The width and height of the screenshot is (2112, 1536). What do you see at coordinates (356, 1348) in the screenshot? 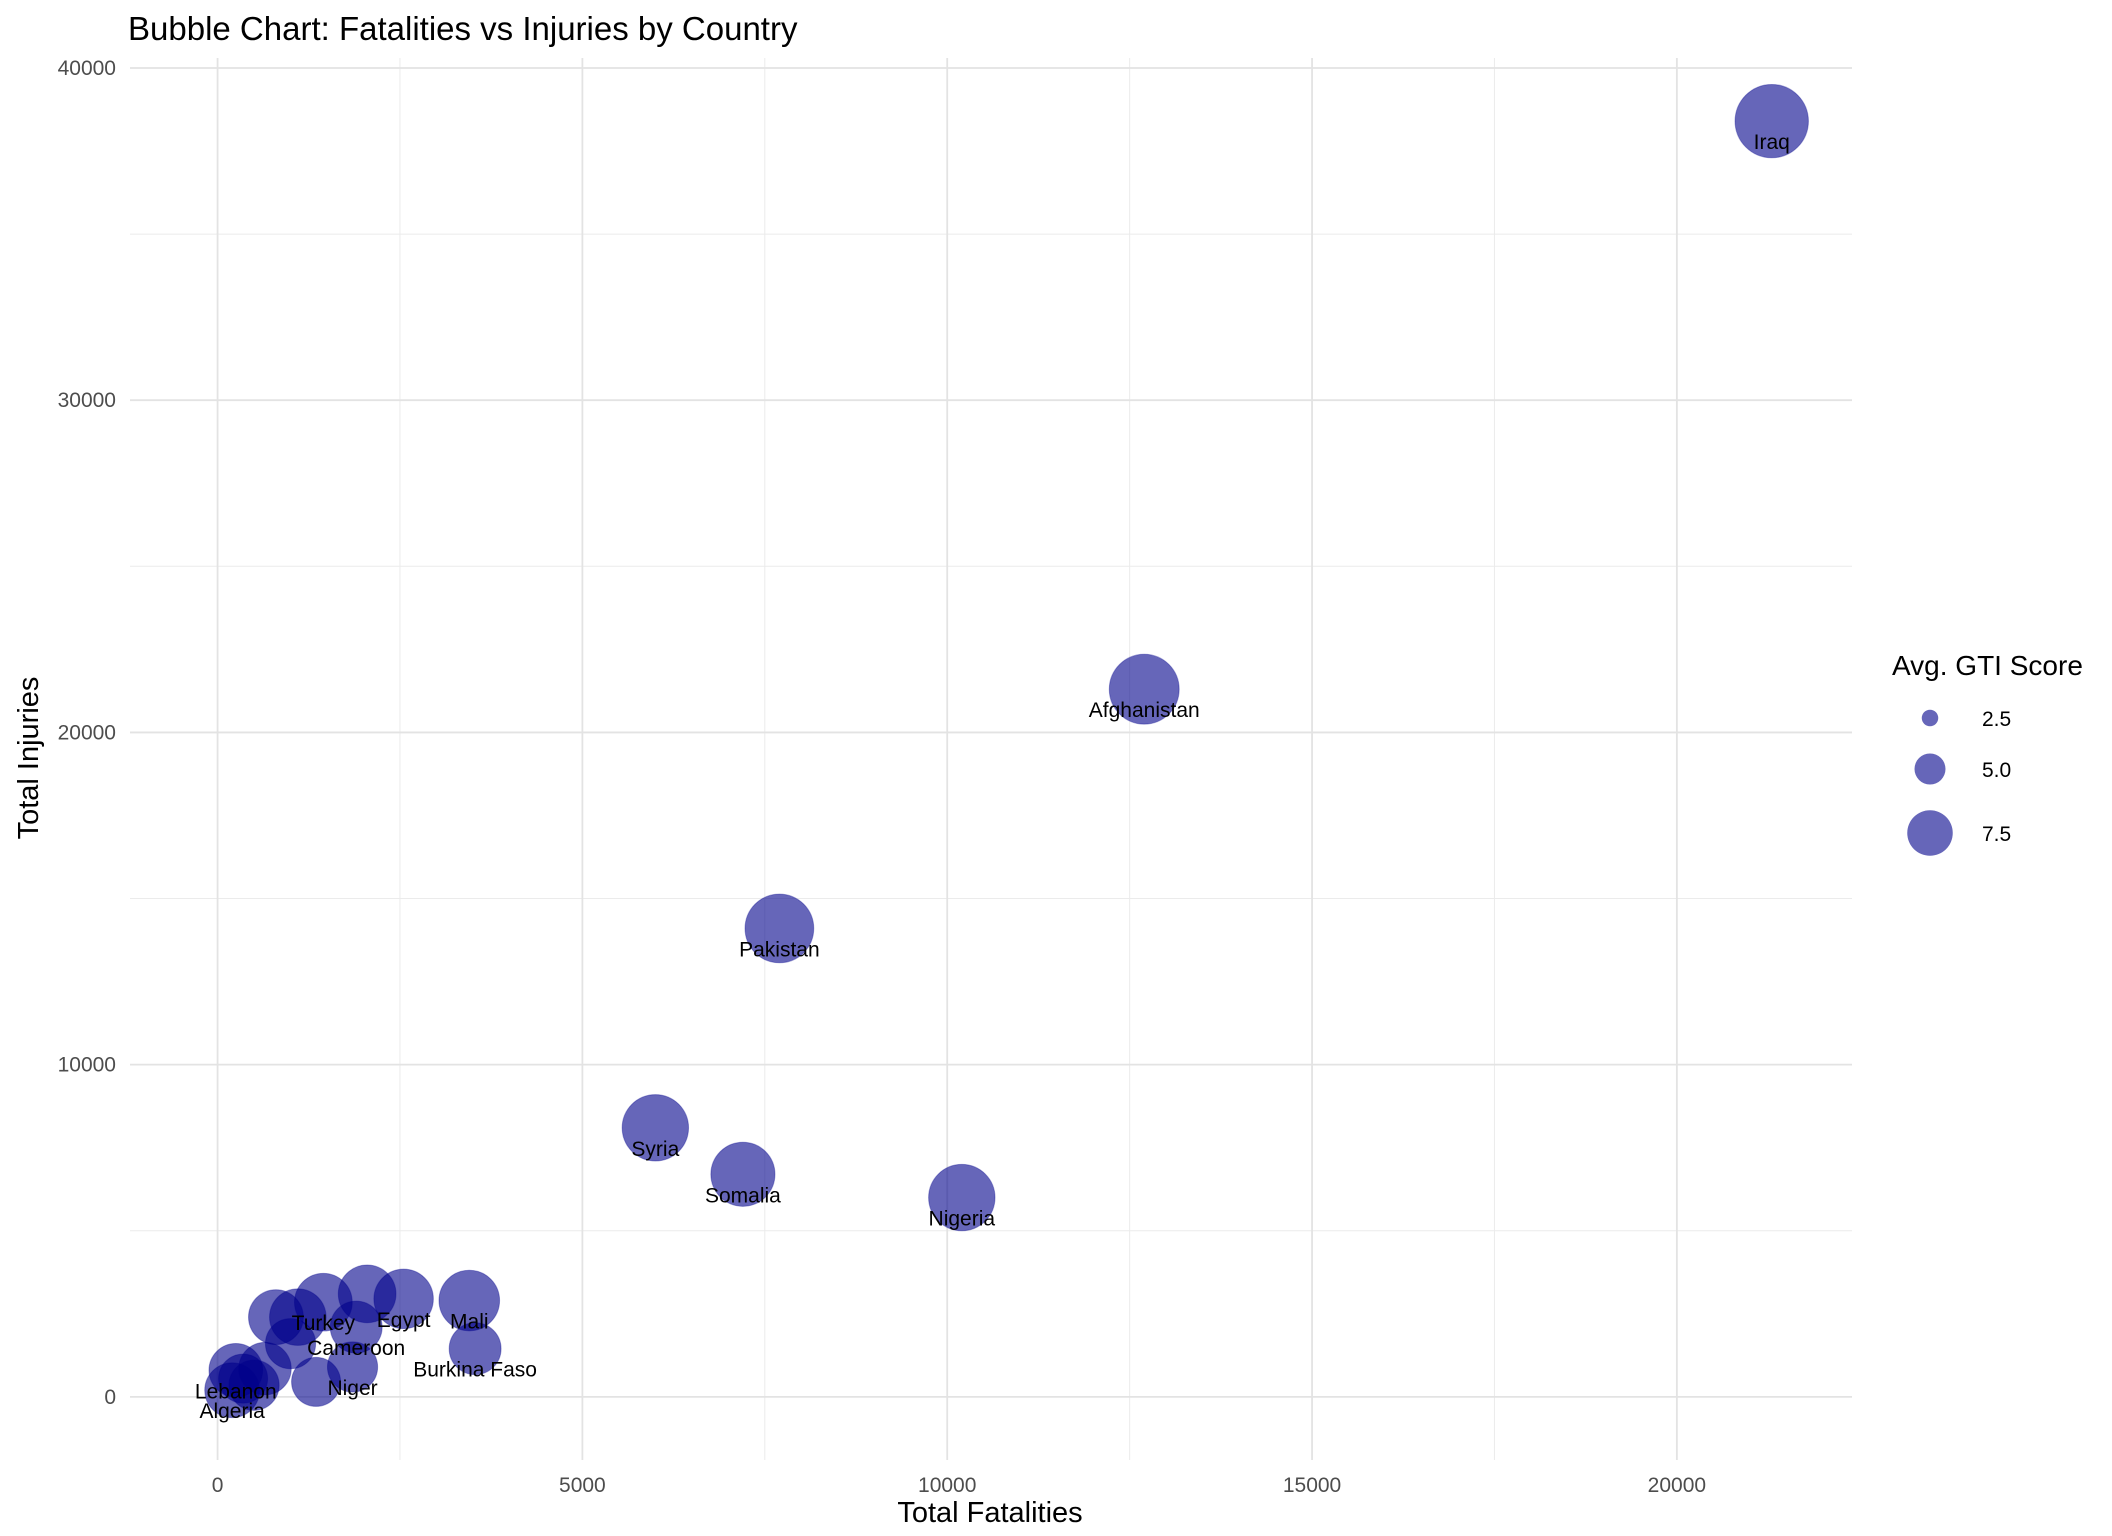
I see `point-label: Cameroon` at bounding box center [356, 1348].